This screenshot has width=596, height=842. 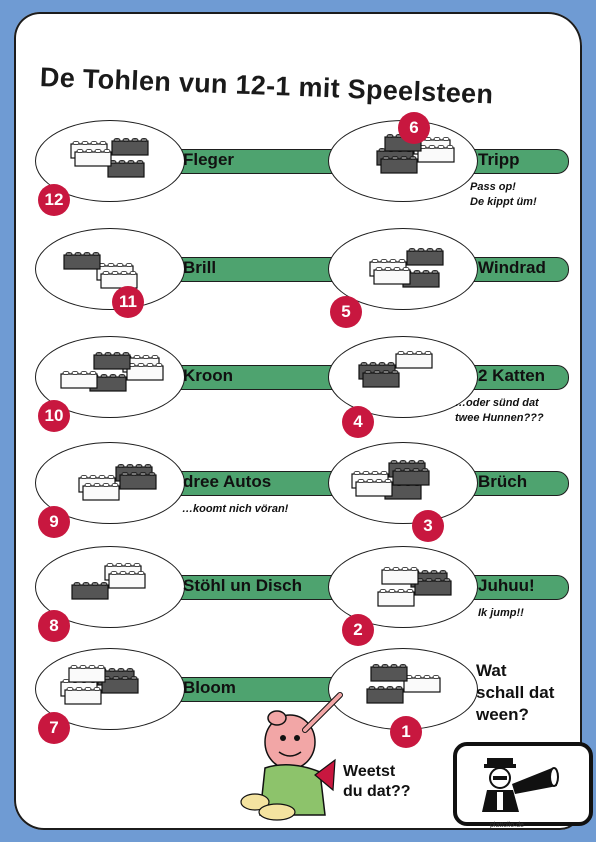 What do you see at coordinates (54, 416) in the screenshot?
I see `number-badge: 10` at bounding box center [54, 416].